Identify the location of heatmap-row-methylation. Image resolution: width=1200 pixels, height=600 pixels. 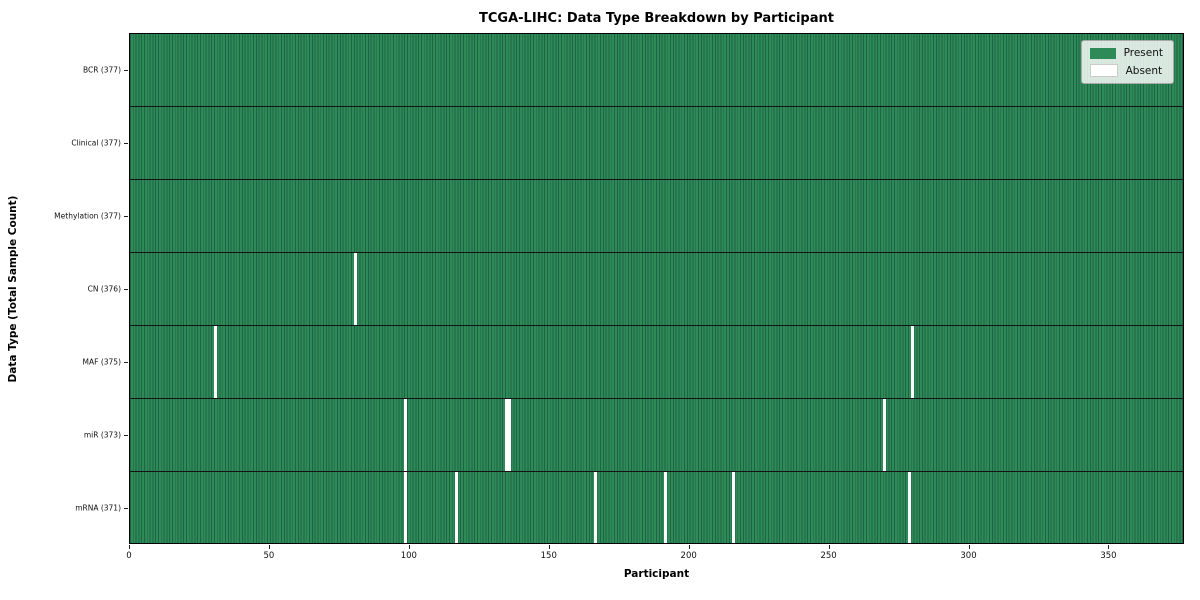
(656, 216).